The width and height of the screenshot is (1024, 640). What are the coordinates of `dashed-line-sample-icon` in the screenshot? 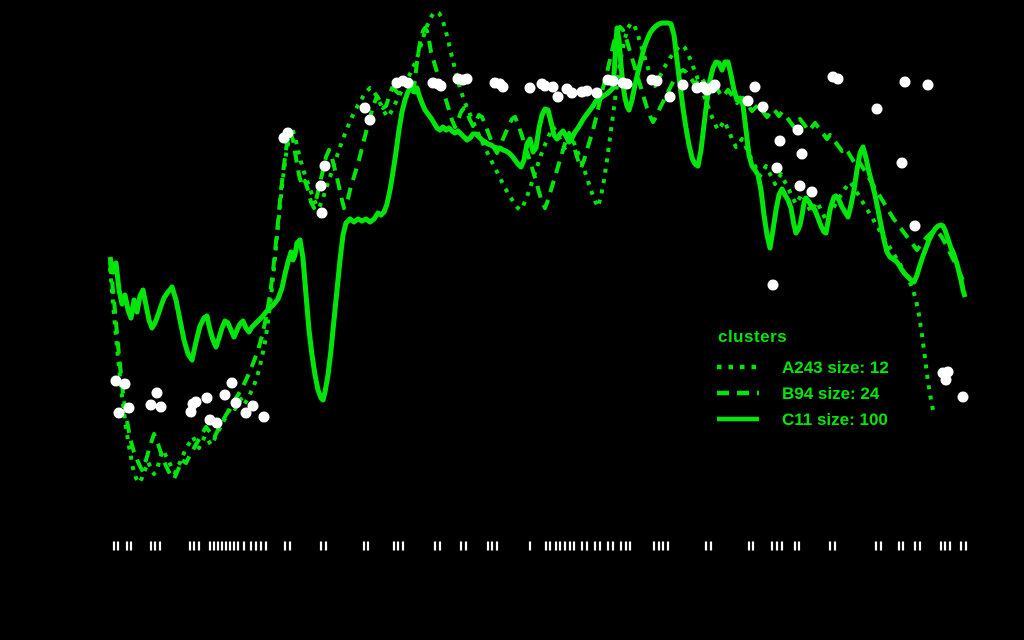 It's located at (738, 393).